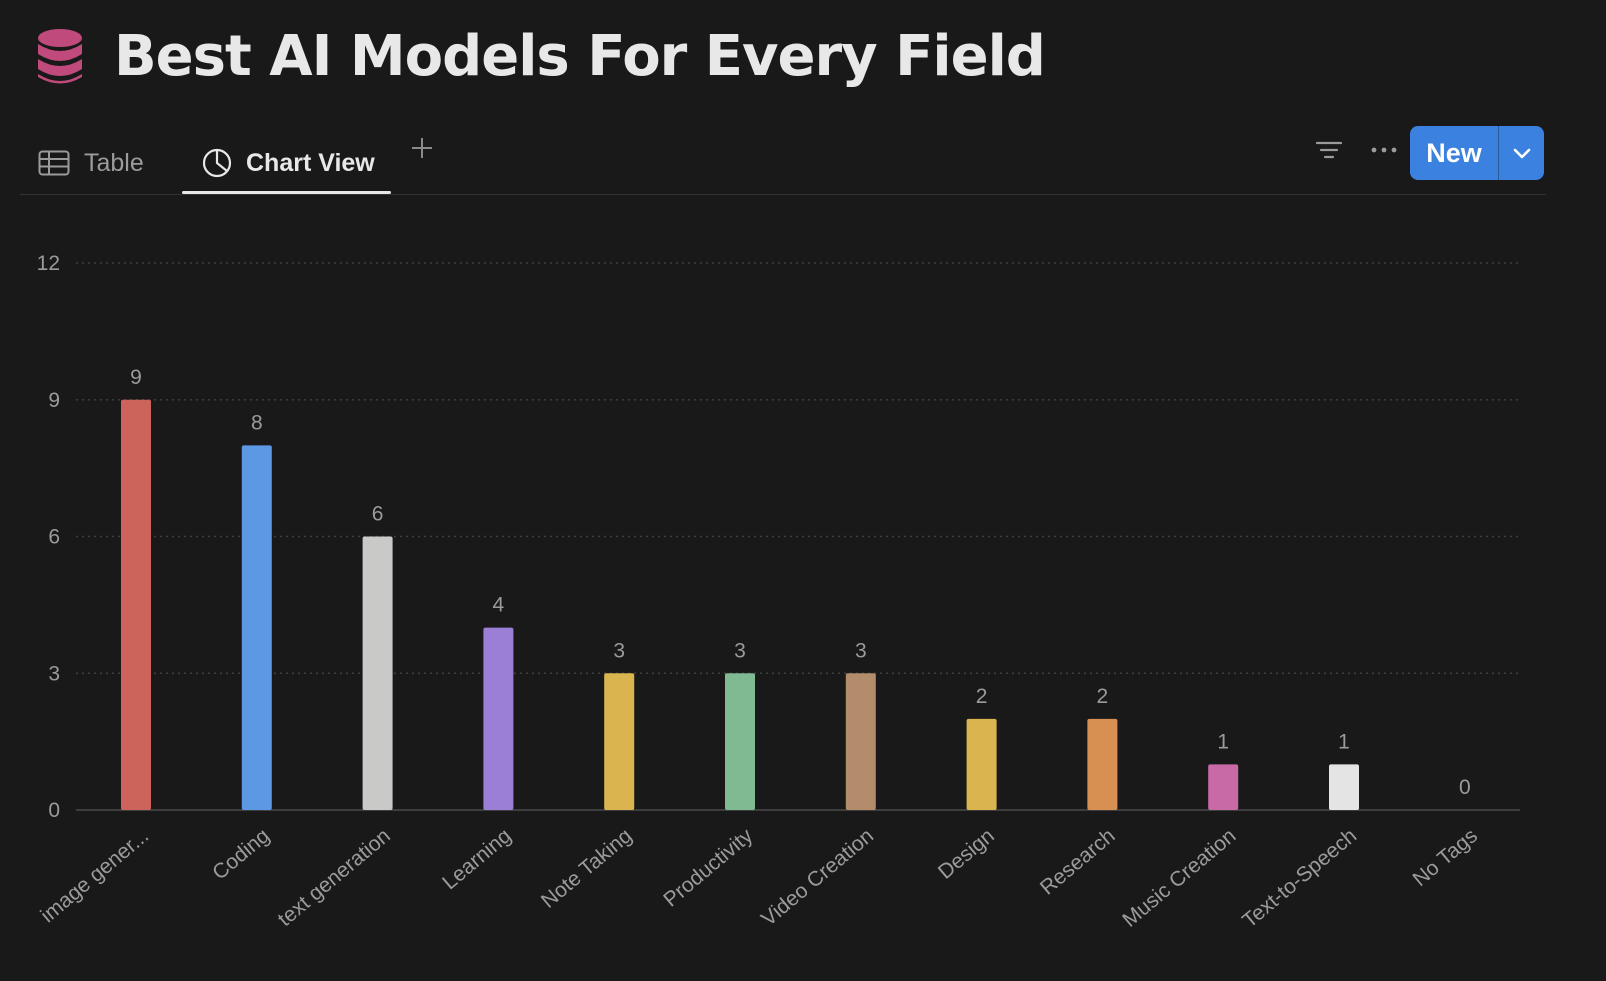 Image resolution: width=1606 pixels, height=981 pixels. Describe the element at coordinates (476, 859) in the screenshot. I see `x-tick-label: Learning` at that location.